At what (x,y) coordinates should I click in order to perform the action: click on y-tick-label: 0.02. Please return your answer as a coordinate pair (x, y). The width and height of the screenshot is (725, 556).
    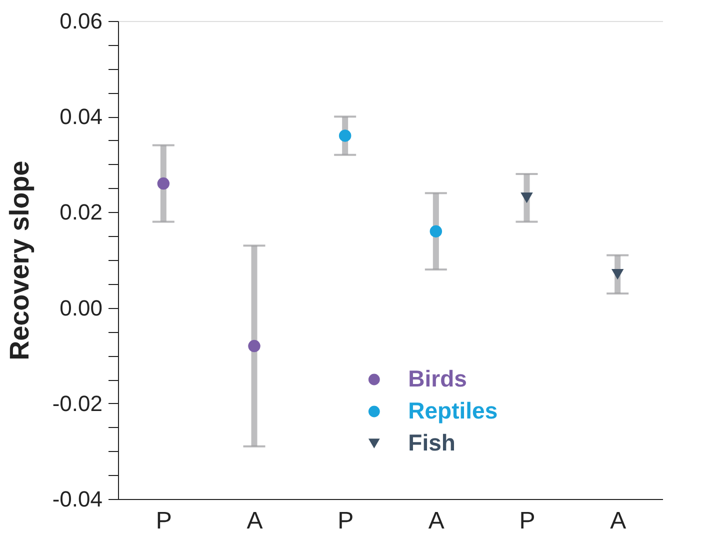
    Looking at the image, I should click on (81, 212).